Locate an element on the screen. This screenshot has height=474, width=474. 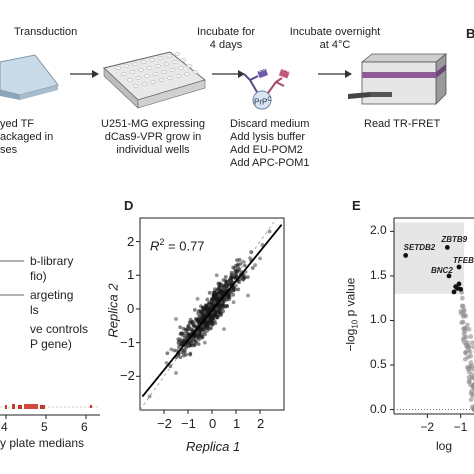
prp-superscript: C is located at coordinates (269, 100).